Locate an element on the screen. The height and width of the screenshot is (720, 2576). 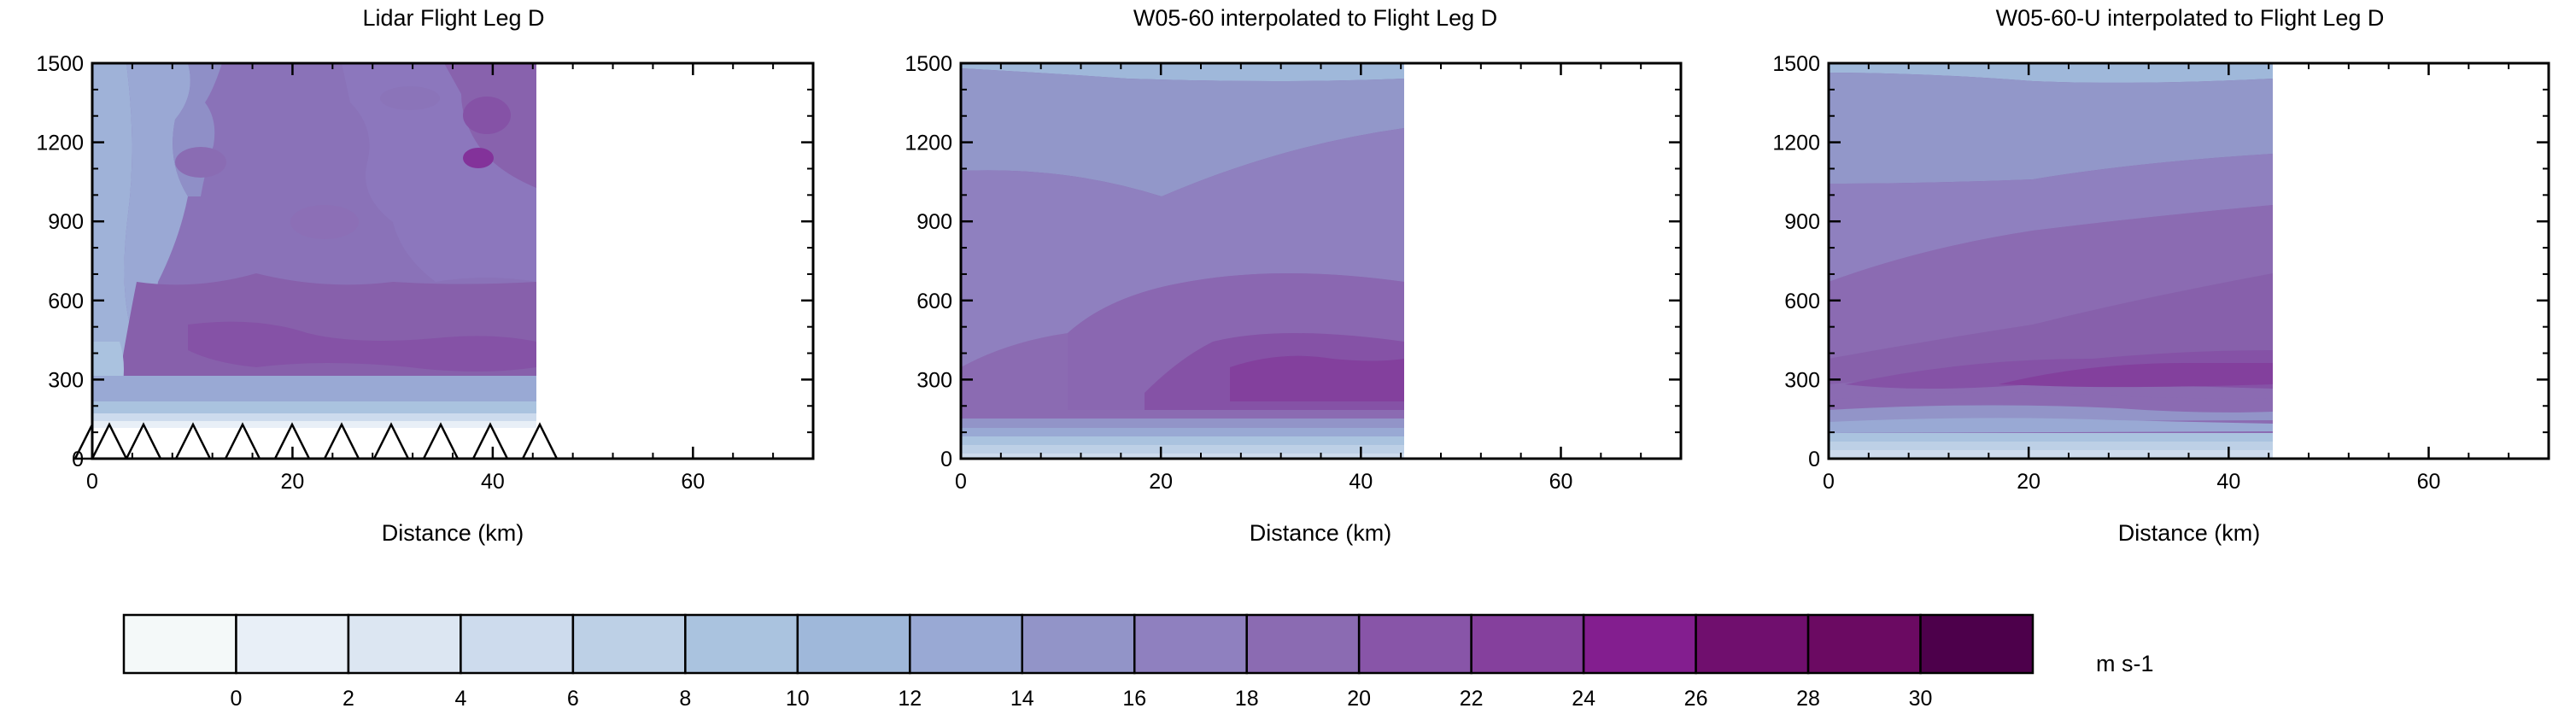
panel-title: W05-60 interpolated to Flight Leg D is located at coordinates (1315, 18).